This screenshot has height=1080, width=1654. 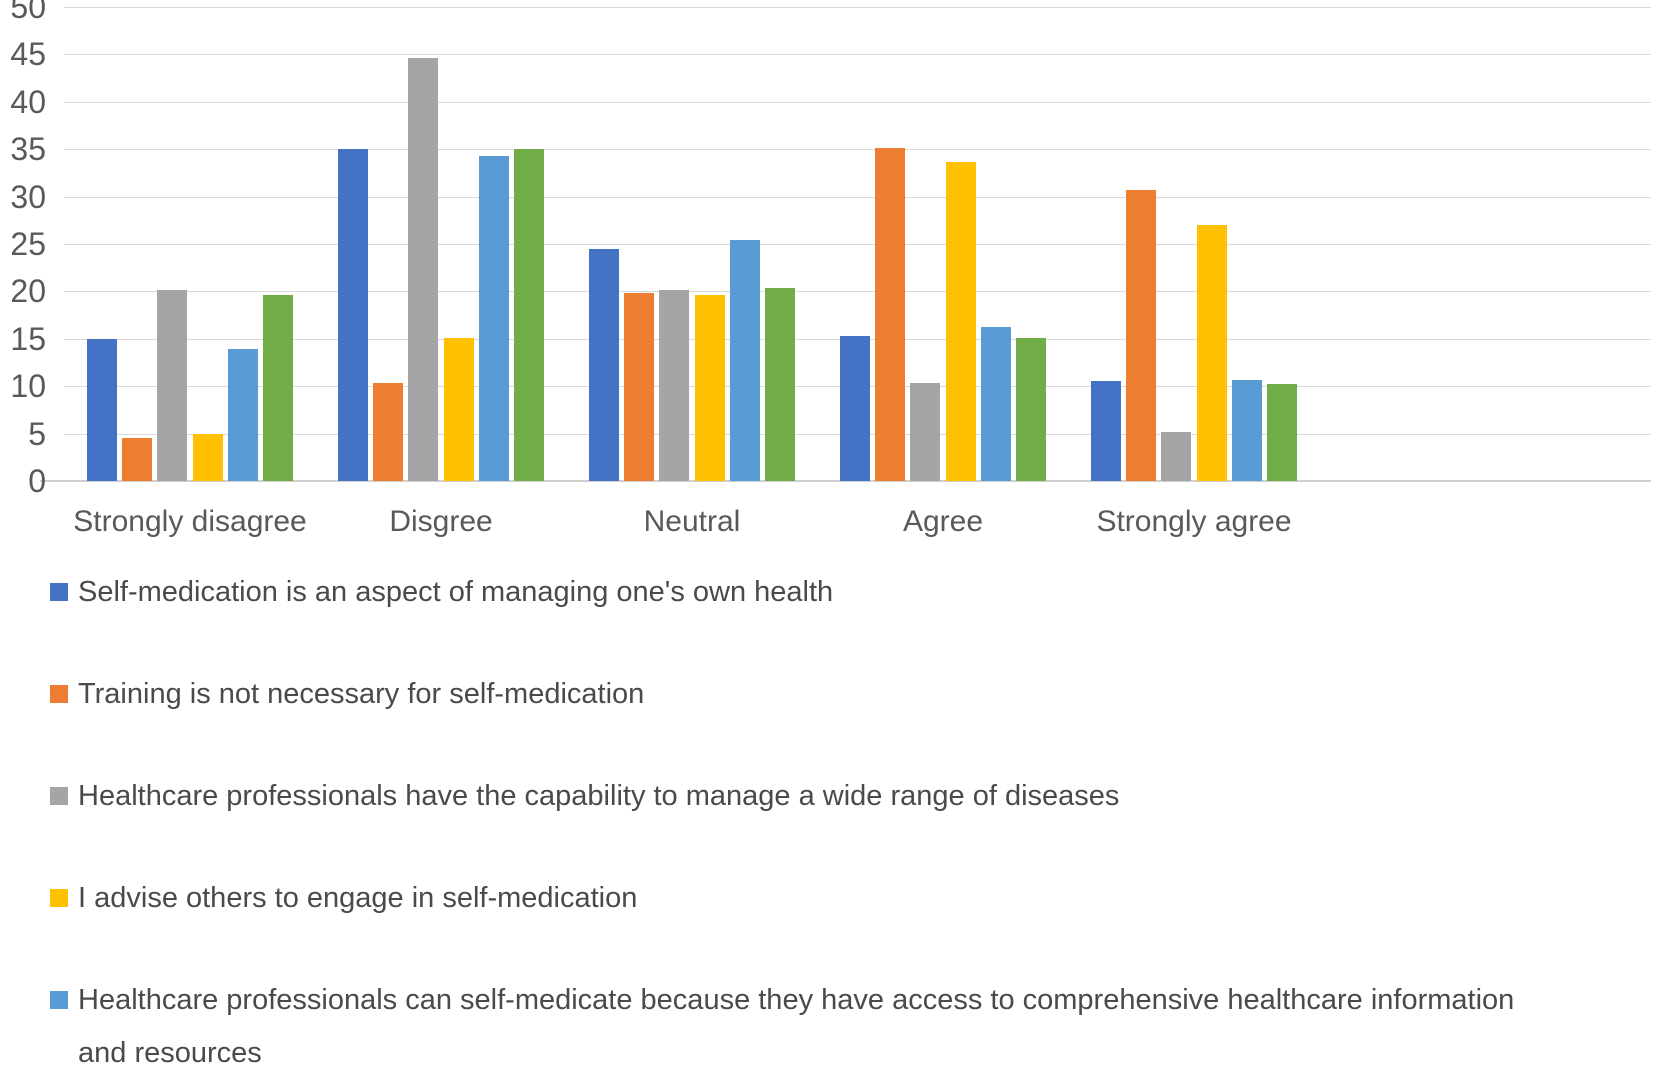 I want to click on y-axis-tick-label: 5, so click(x=37, y=433).